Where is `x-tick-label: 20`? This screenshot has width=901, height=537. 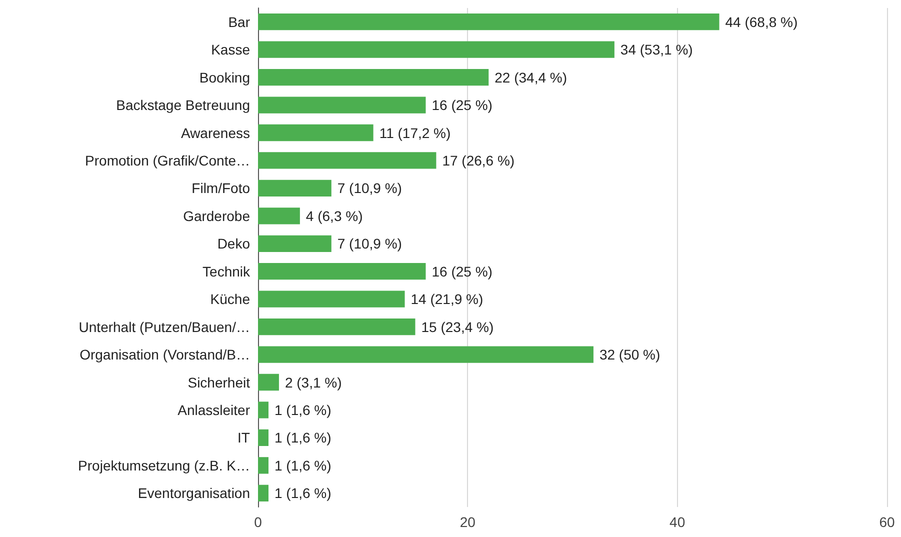
x-tick-label: 20 is located at coordinates (468, 522).